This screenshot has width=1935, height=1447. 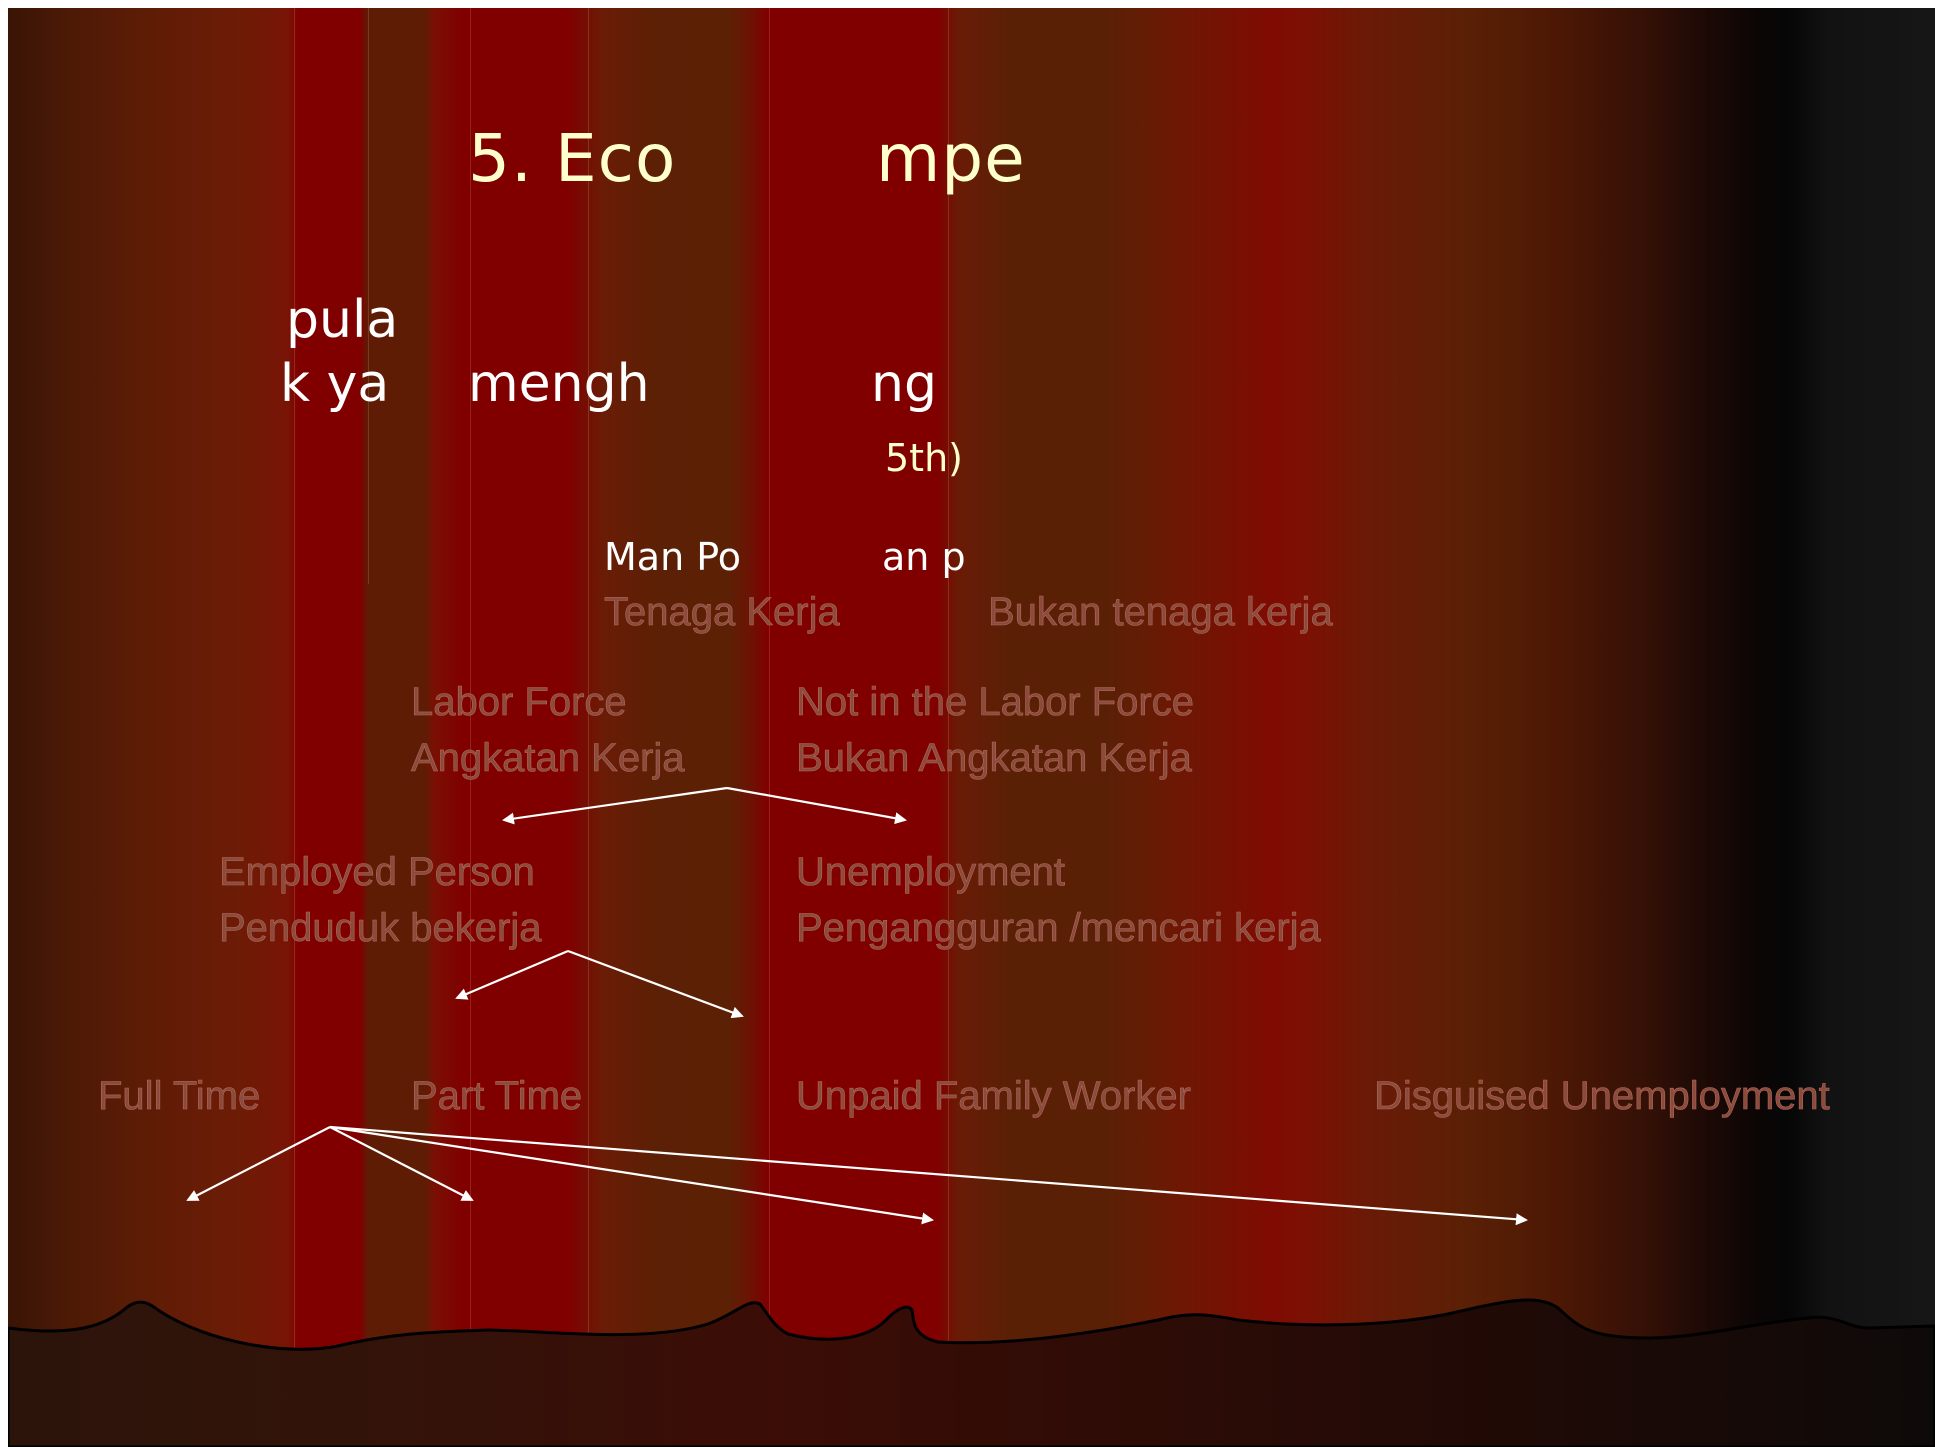 I want to click on node-labor-force-id: Angkatan Kerja, so click(x=548, y=758).